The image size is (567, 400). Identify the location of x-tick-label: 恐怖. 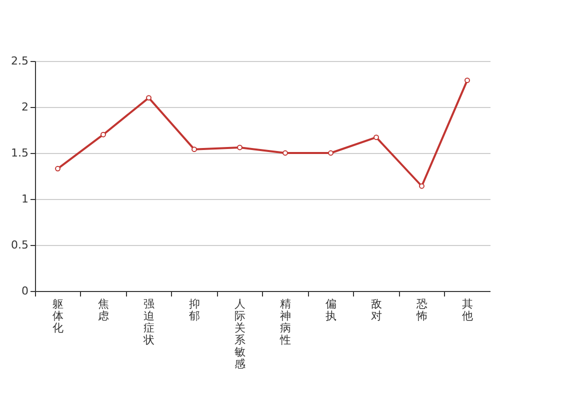
(421, 310).